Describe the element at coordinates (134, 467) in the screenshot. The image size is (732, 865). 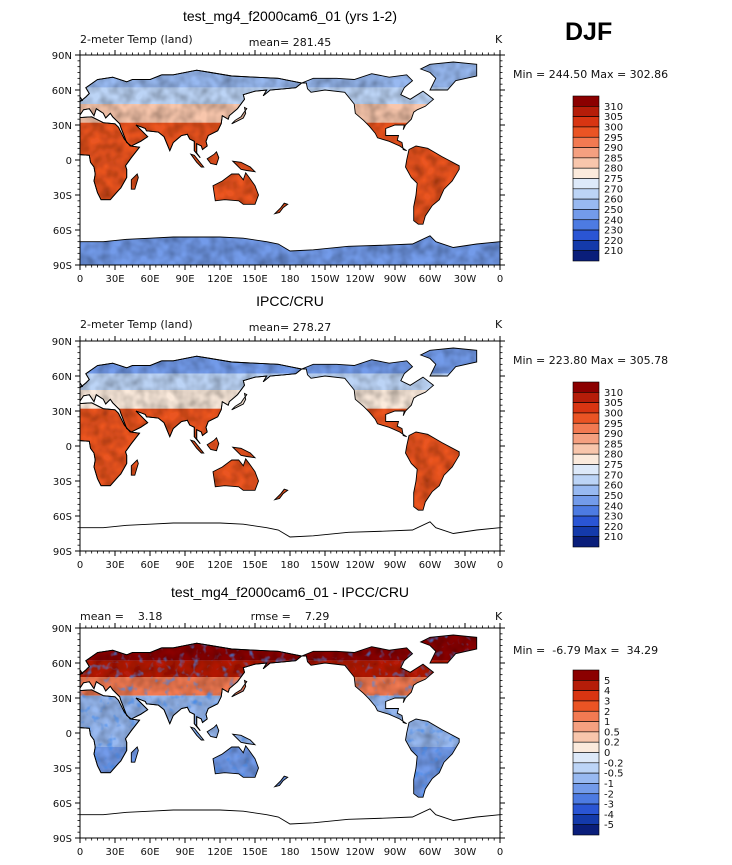
I see `land-madagascar` at that location.